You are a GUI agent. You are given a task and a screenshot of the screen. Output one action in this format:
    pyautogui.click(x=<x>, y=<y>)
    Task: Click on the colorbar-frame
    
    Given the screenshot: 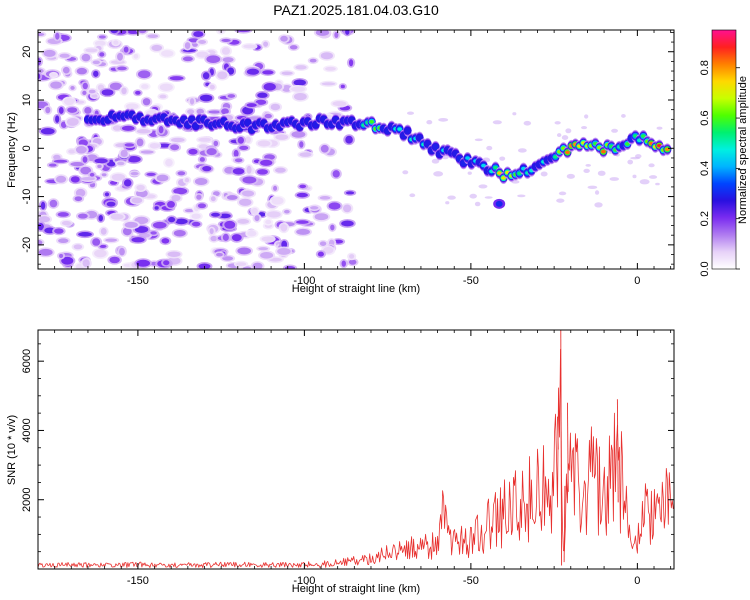 What is the action you would take?
    pyautogui.click(x=724, y=149)
    